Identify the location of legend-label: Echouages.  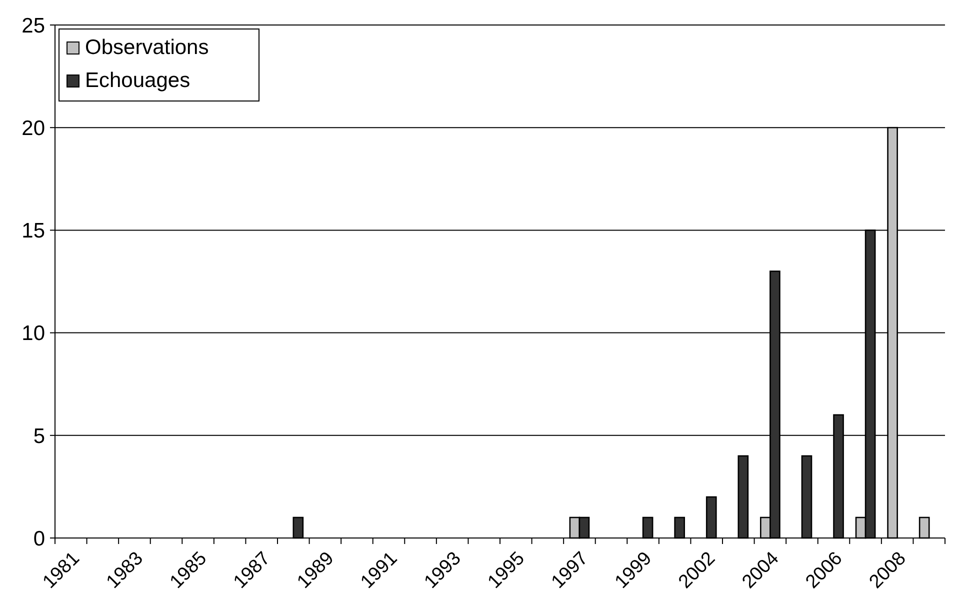
(137, 80).